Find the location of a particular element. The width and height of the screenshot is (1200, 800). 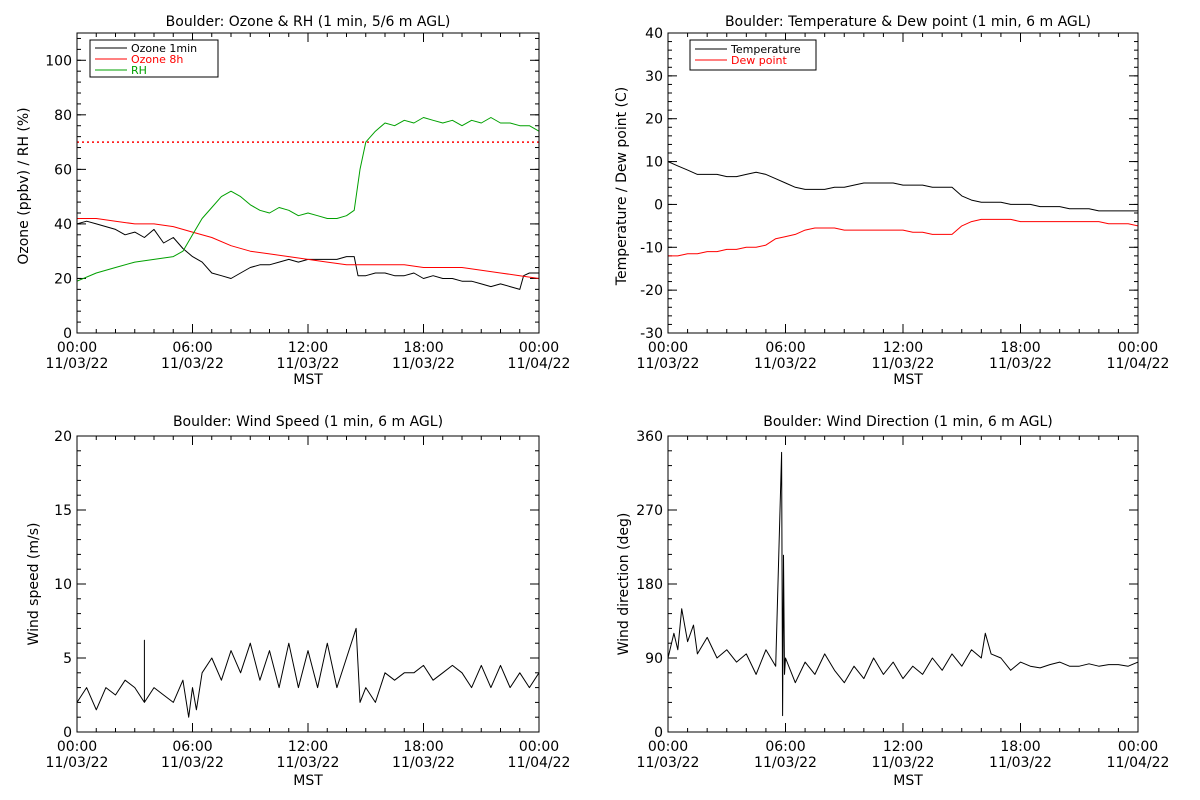

legend: Temperature Dew point is located at coordinates (753, 55).